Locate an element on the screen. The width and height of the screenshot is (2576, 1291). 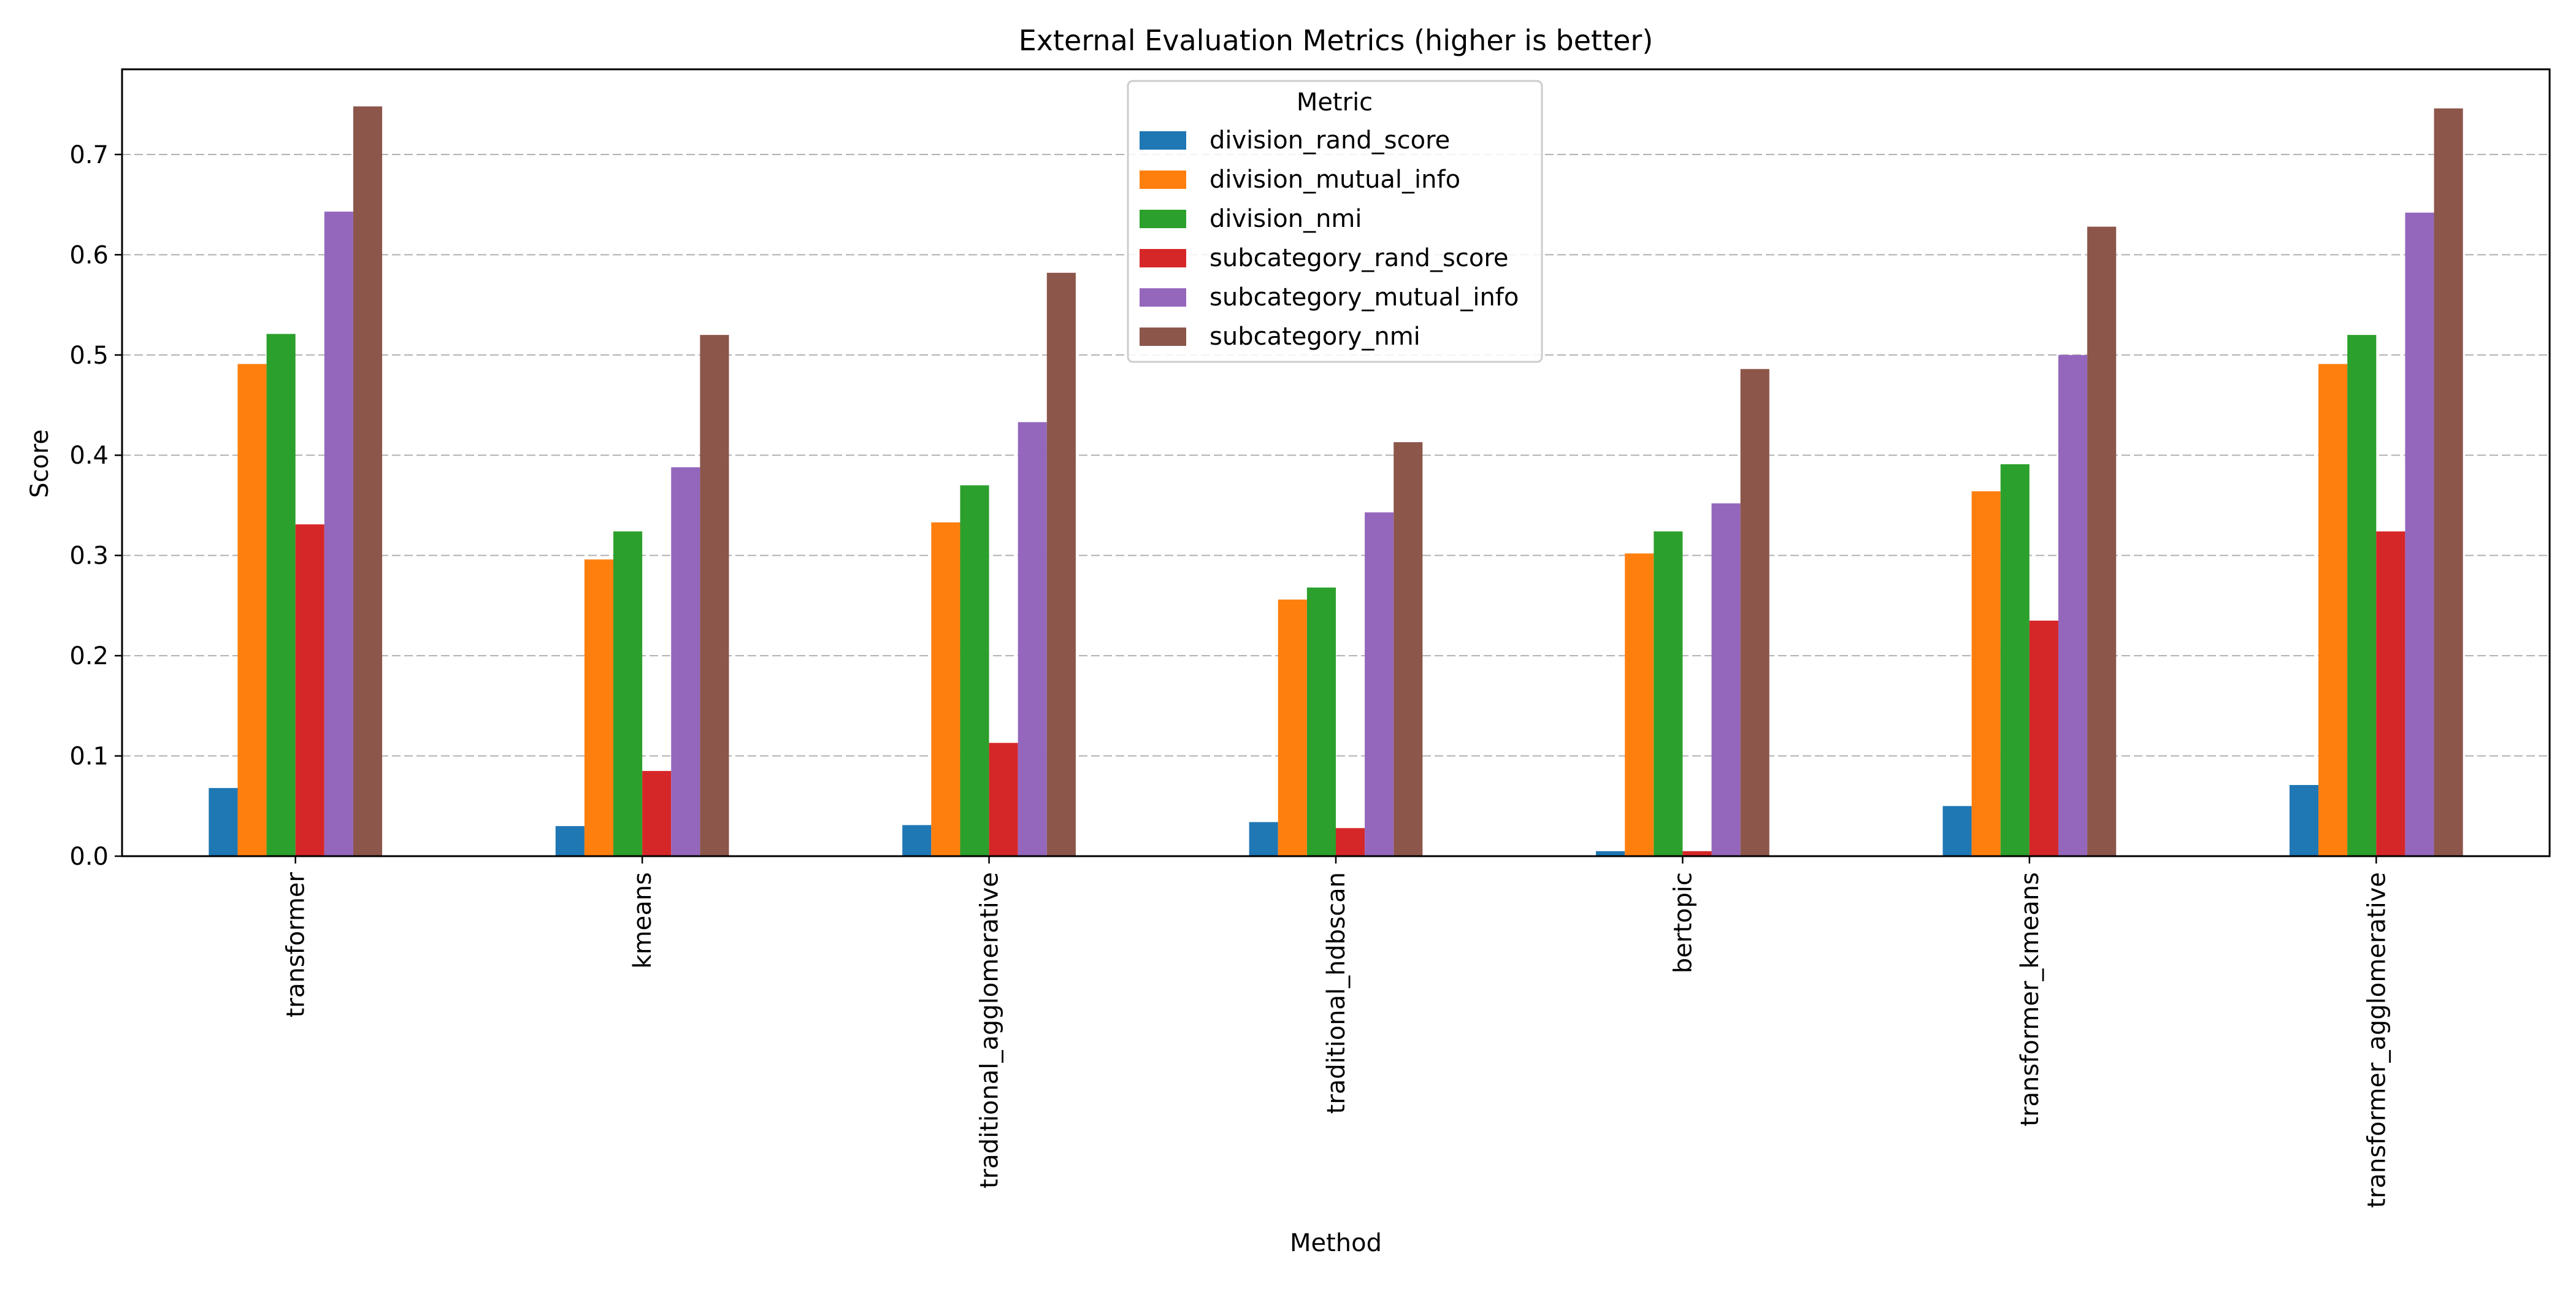
legend-label: division_nmi is located at coordinates (1285, 219).